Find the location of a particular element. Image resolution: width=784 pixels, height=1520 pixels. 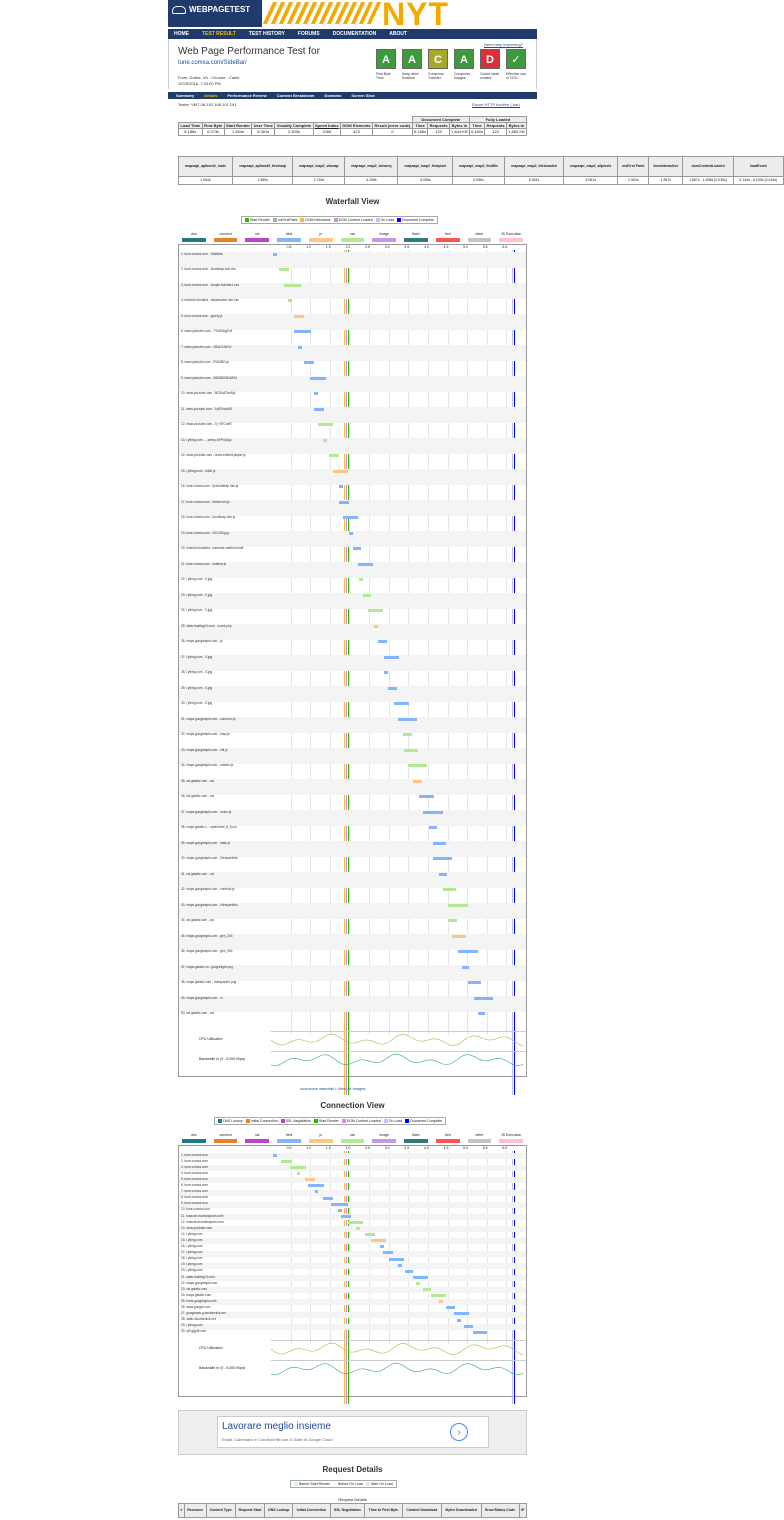

nav-test-history: TEST HISTORY is located at coordinates (266, 34).